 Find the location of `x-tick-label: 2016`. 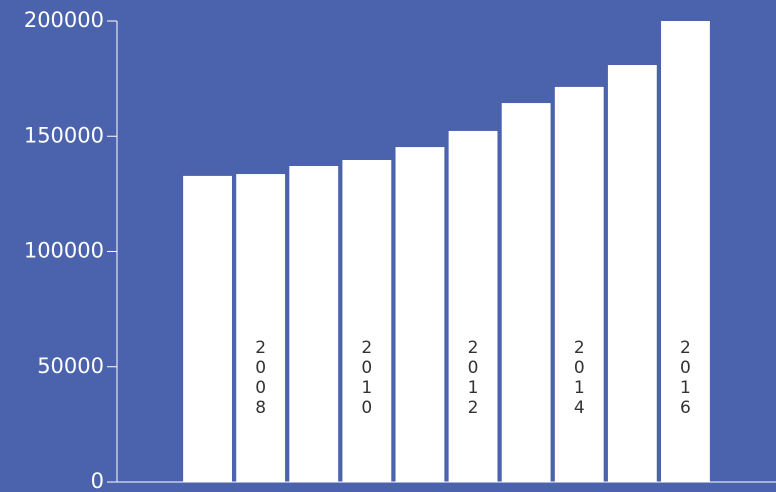

x-tick-label: 2016 is located at coordinates (685, 378).